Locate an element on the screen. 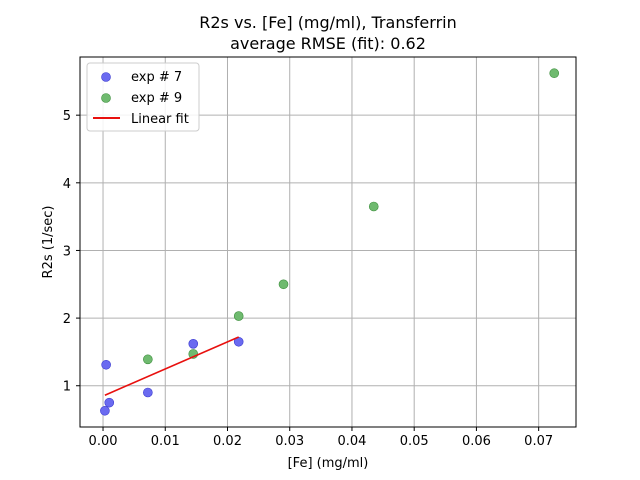  chart-title: R2s vs. [Fe] (mg/ml), Transferrin is located at coordinates (327, 22).